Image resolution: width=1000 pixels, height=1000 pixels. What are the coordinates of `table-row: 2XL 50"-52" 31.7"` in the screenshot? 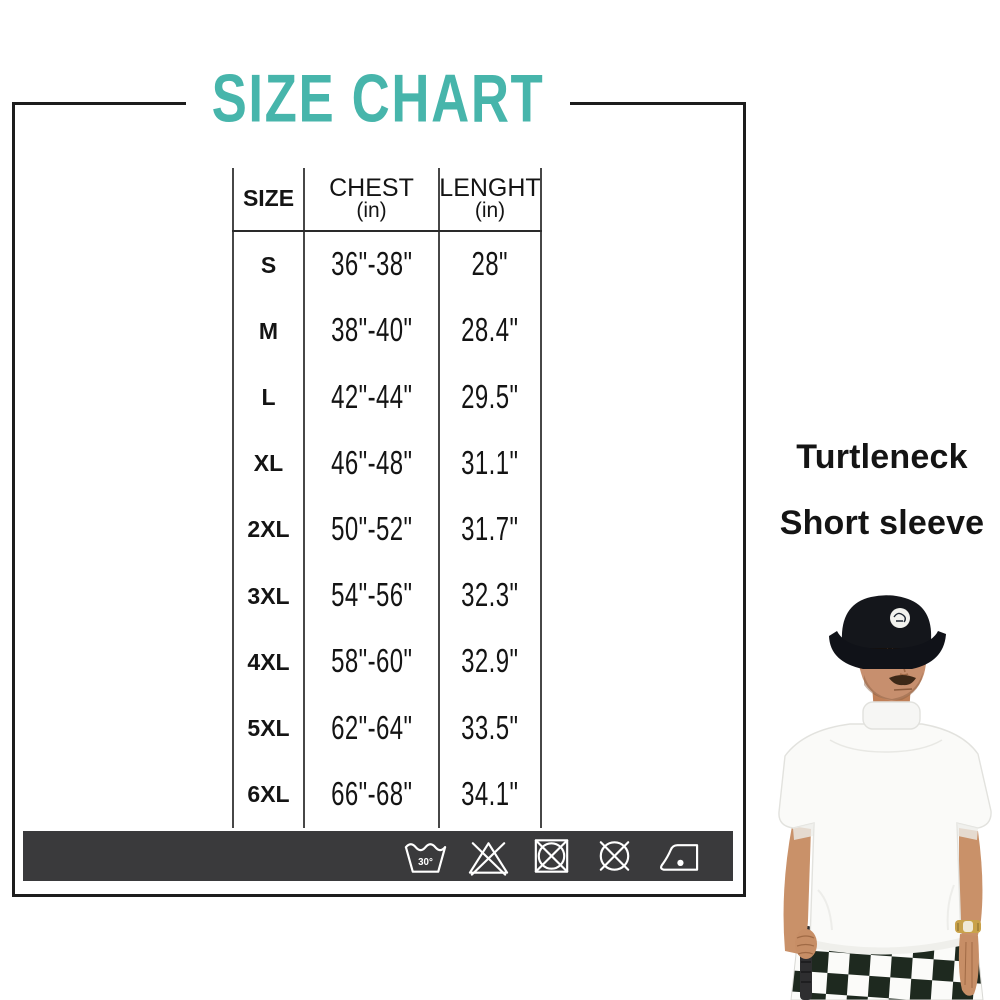 It's located at (387, 530).